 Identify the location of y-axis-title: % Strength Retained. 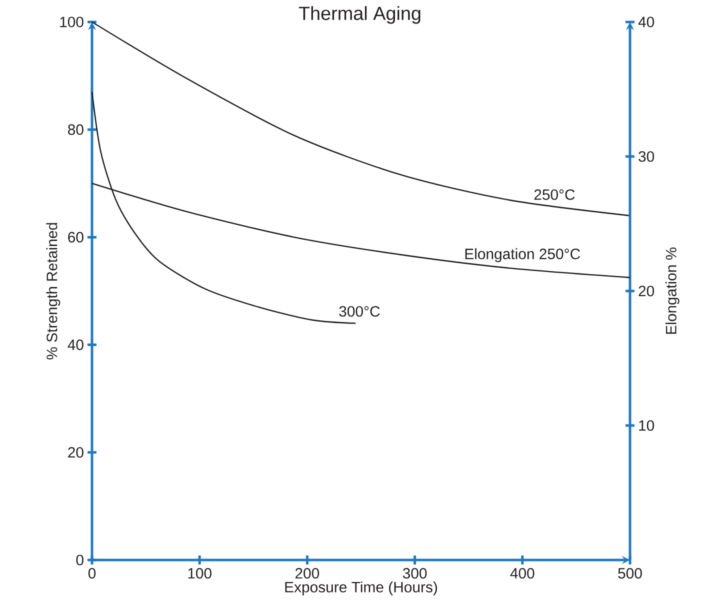
(53, 291).